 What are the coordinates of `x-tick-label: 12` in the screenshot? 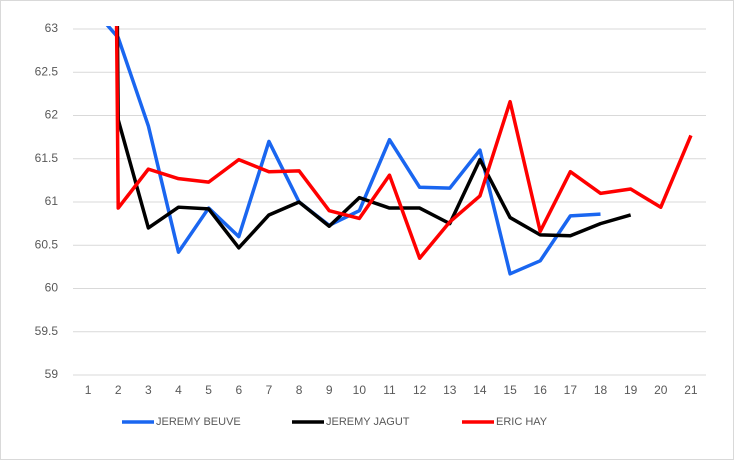 It's located at (420, 390).